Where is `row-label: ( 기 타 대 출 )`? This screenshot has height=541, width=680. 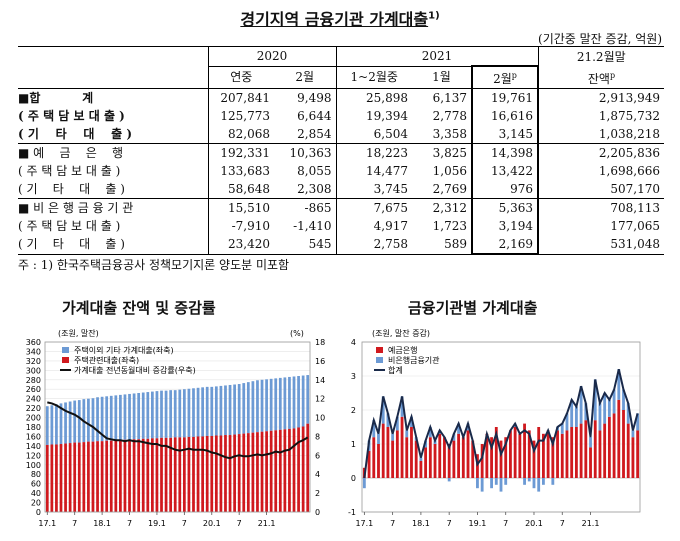
row-label: ( 기 타 대 출 ) is located at coordinates (71, 189).